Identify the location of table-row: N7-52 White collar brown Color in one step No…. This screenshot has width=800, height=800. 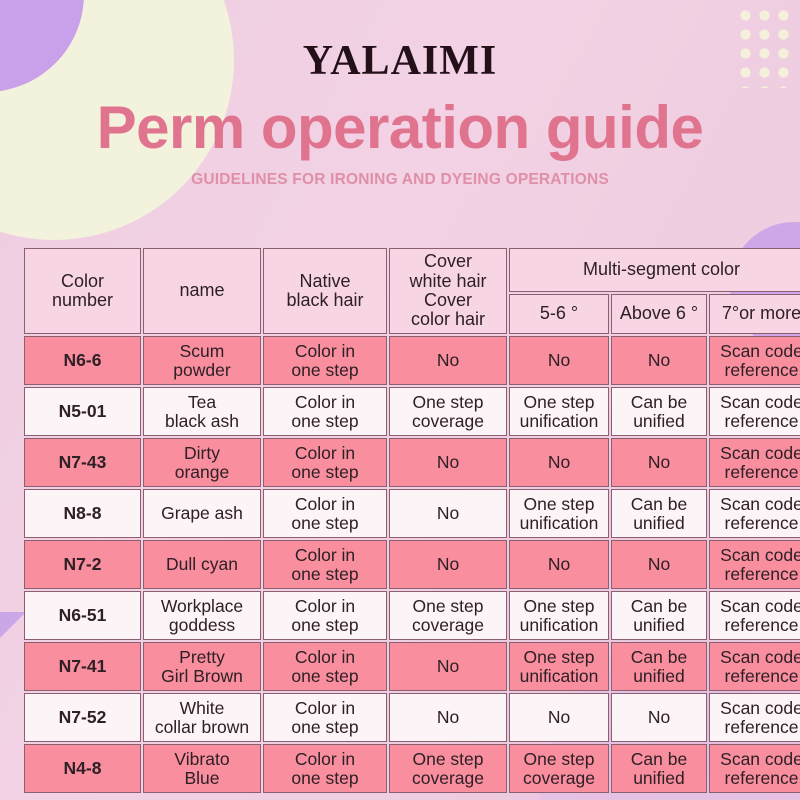
(412, 717).